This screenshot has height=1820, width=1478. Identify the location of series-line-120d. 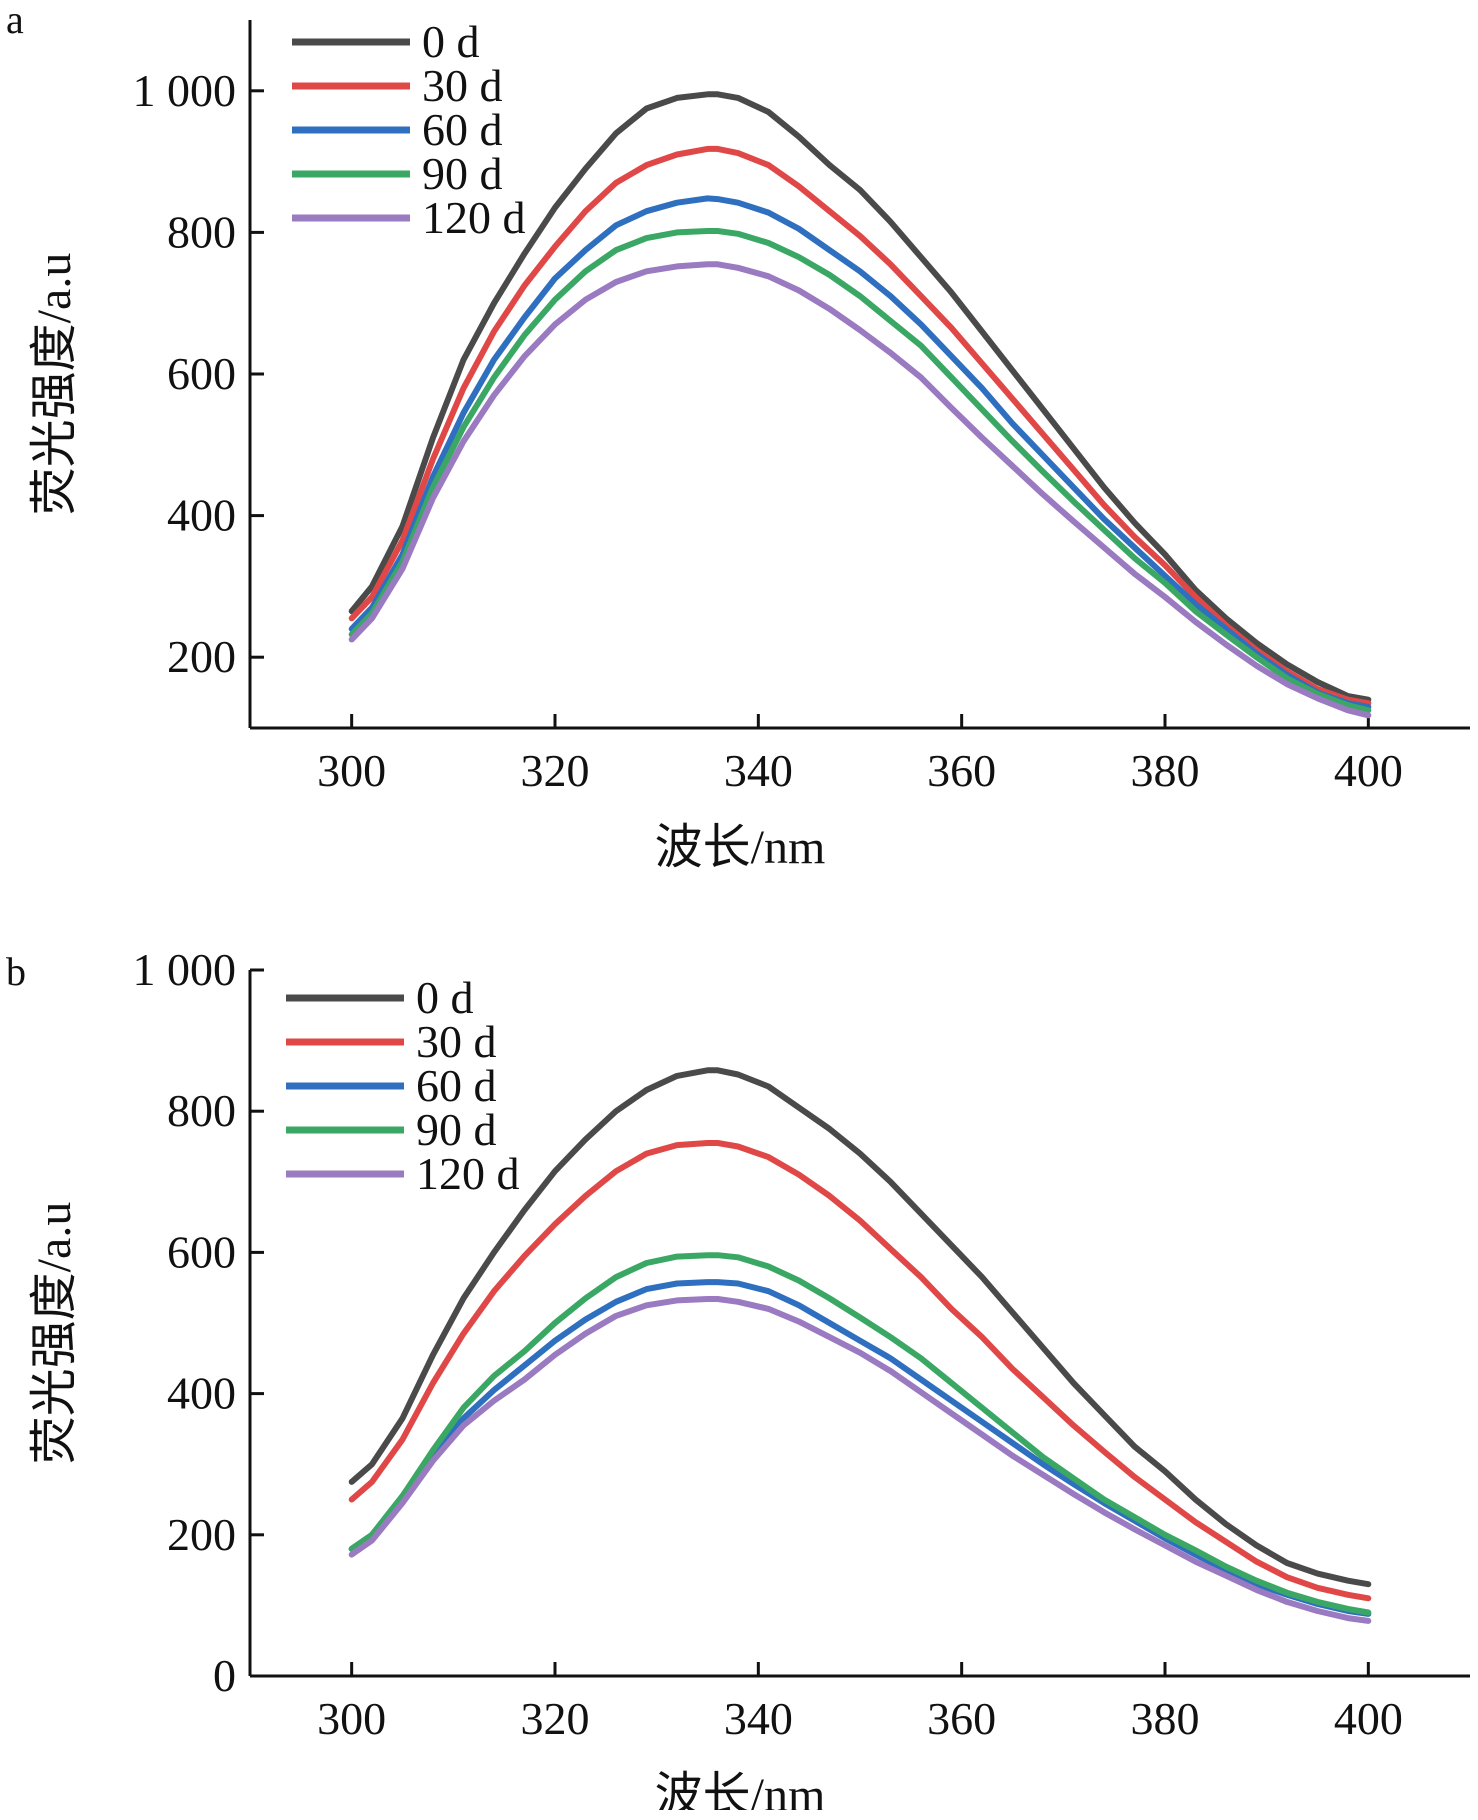
(860, 1460).